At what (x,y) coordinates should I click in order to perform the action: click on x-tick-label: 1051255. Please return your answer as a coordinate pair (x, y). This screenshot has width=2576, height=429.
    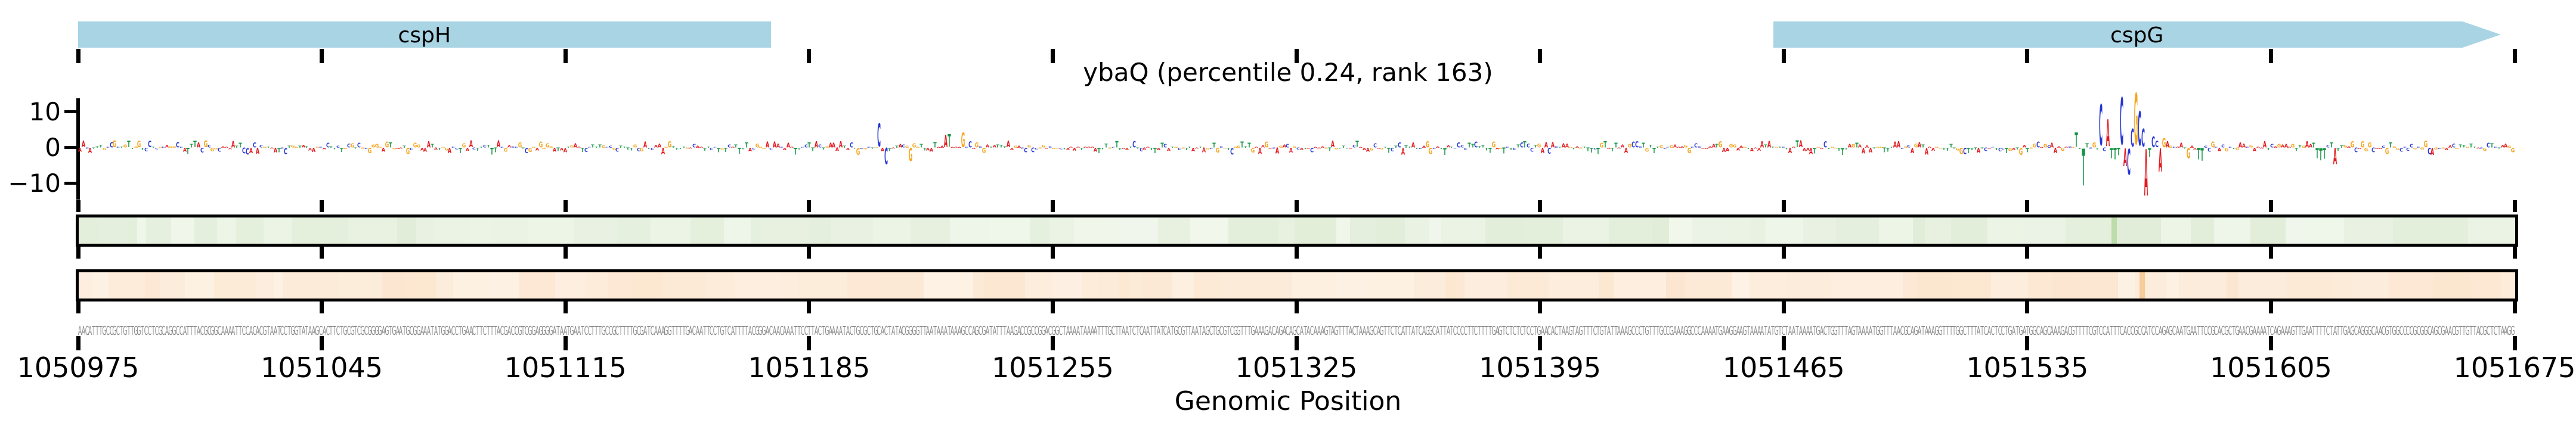
    Looking at the image, I should click on (1052, 368).